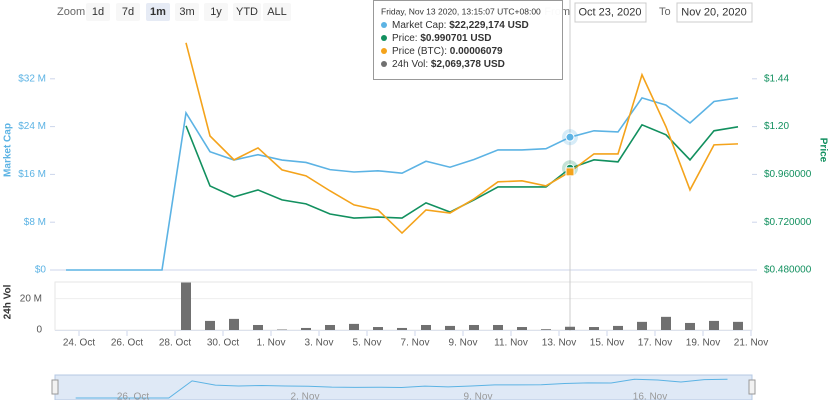 The height and width of the screenshot is (400, 830). I want to click on x-tick-label: 28. Oct, so click(175, 343).